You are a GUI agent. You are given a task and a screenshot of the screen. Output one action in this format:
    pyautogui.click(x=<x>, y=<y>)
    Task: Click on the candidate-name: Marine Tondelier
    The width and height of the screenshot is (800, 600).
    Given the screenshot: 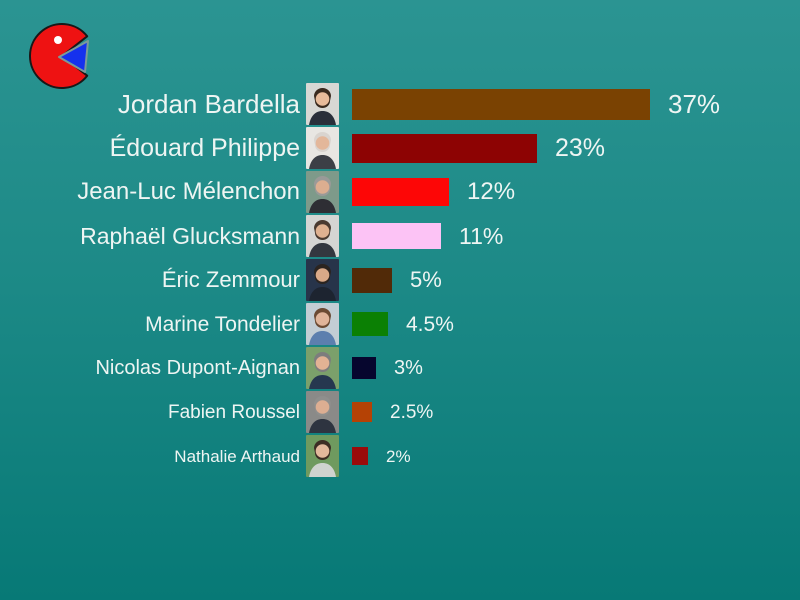 What is the action you would take?
    pyautogui.click(x=222, y=324)
    